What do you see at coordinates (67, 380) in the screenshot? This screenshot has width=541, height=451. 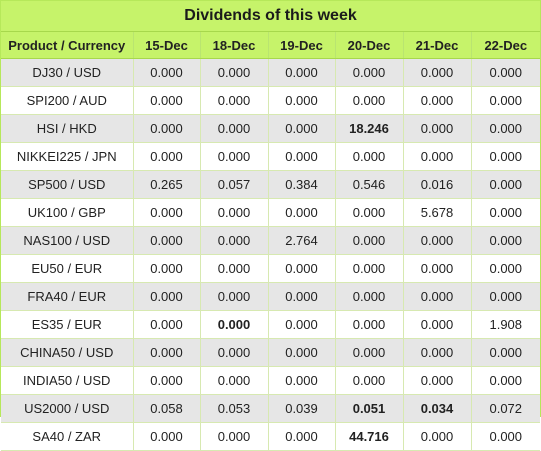 I see `product-cell: INDIA50 / USD` at bounding box center [67, 380].